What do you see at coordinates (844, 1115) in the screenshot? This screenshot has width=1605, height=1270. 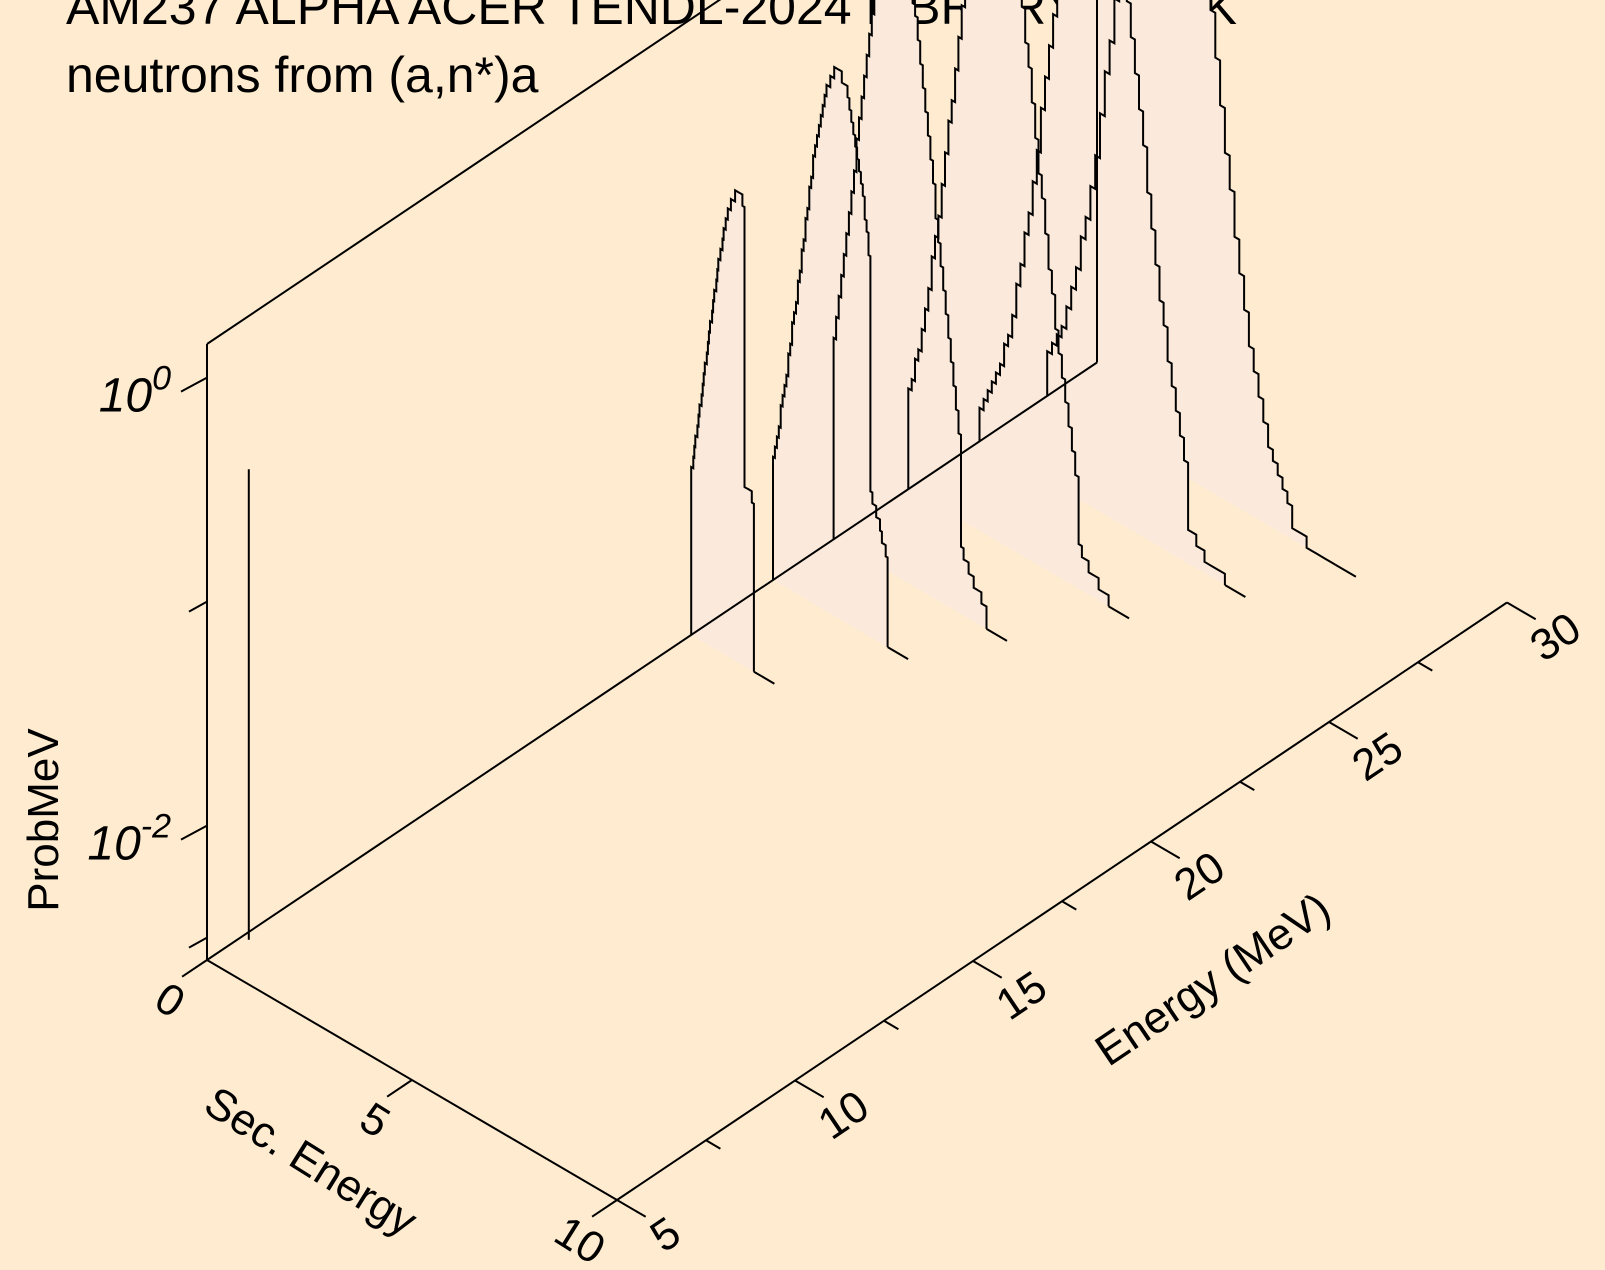 I see `x-tick-label-10: 10` at bounding box center [844, 1115].